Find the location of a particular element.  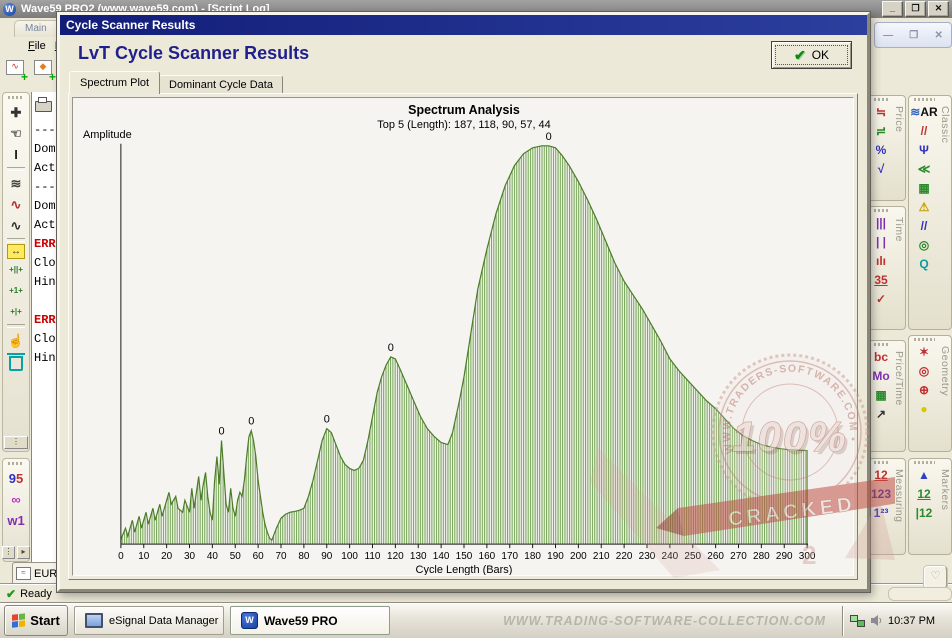

bar-12-icon: |12 is located at coordinates (924, 513).